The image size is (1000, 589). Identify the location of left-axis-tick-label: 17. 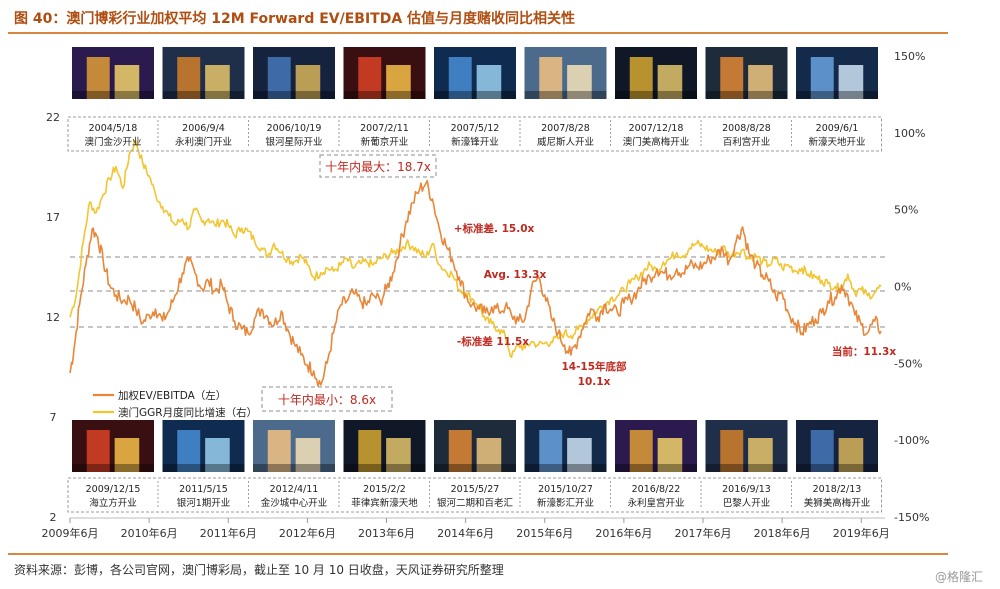
(53, 217).